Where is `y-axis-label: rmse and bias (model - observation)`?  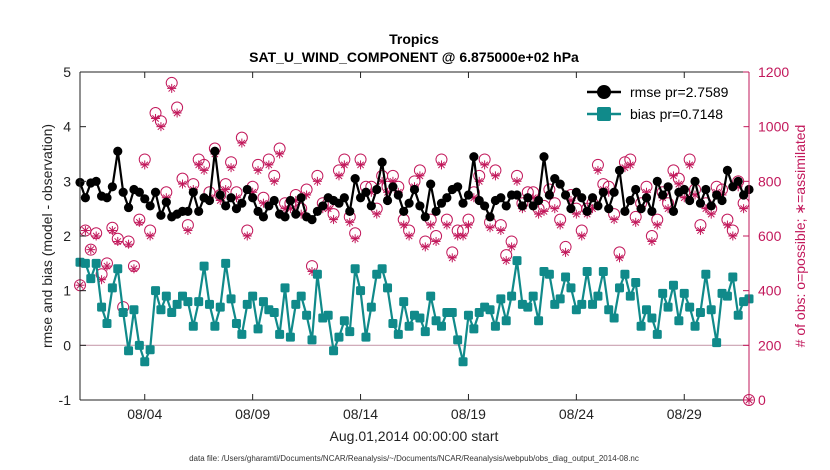
y-axis-label: rmse and bias (model - observation) is located at coordinates (47, 236).